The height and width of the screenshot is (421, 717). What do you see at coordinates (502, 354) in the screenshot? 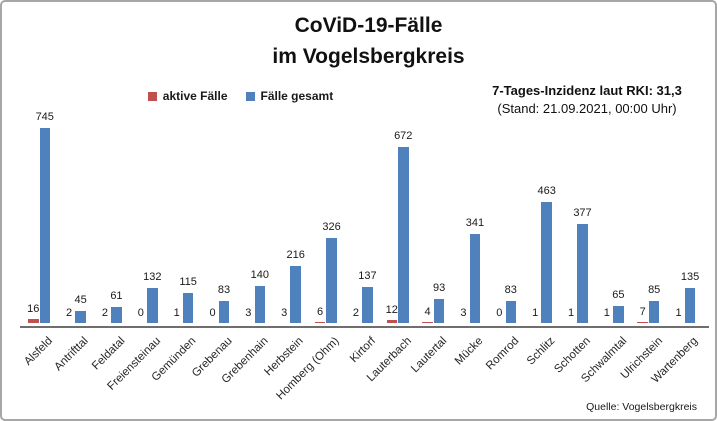
I see `x-axis-label: Romrod` at bounding box center [502, 354].